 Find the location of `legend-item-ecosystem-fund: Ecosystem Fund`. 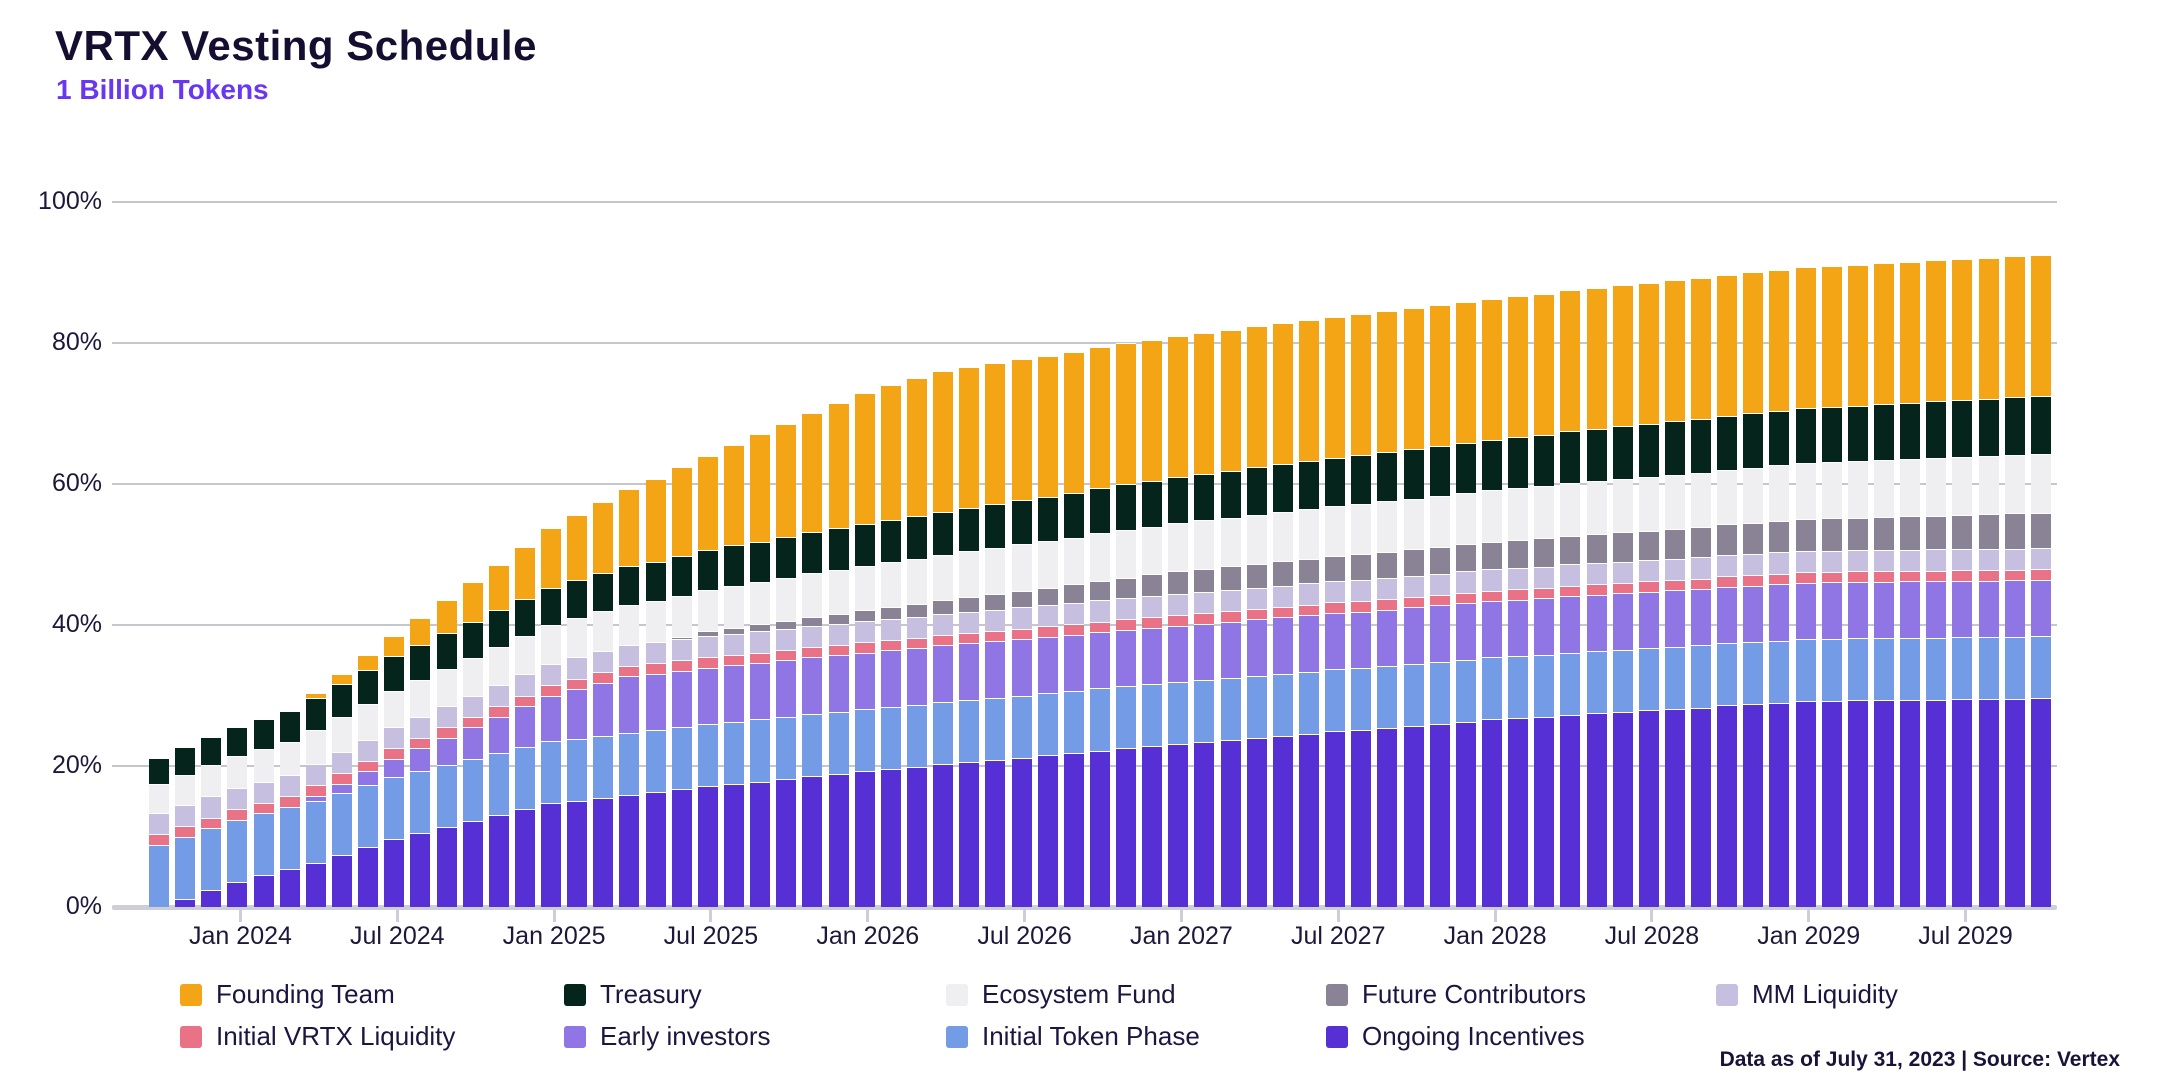

legend-item-ecosystem-fund: Ecosystem Fund is located at coordinates (1061, 994).